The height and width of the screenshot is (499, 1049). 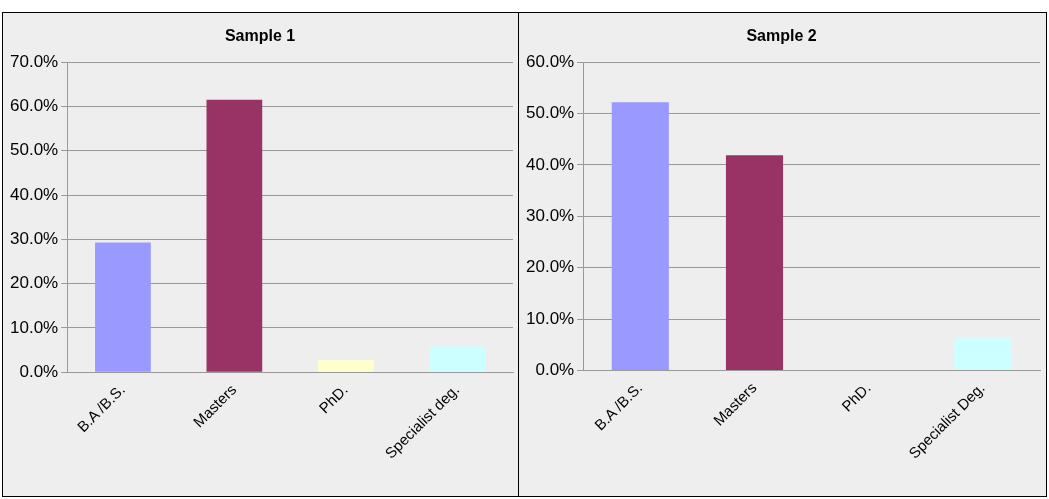 I want to click on y-tick-label: 70.0%, so click(x=34, y=61).